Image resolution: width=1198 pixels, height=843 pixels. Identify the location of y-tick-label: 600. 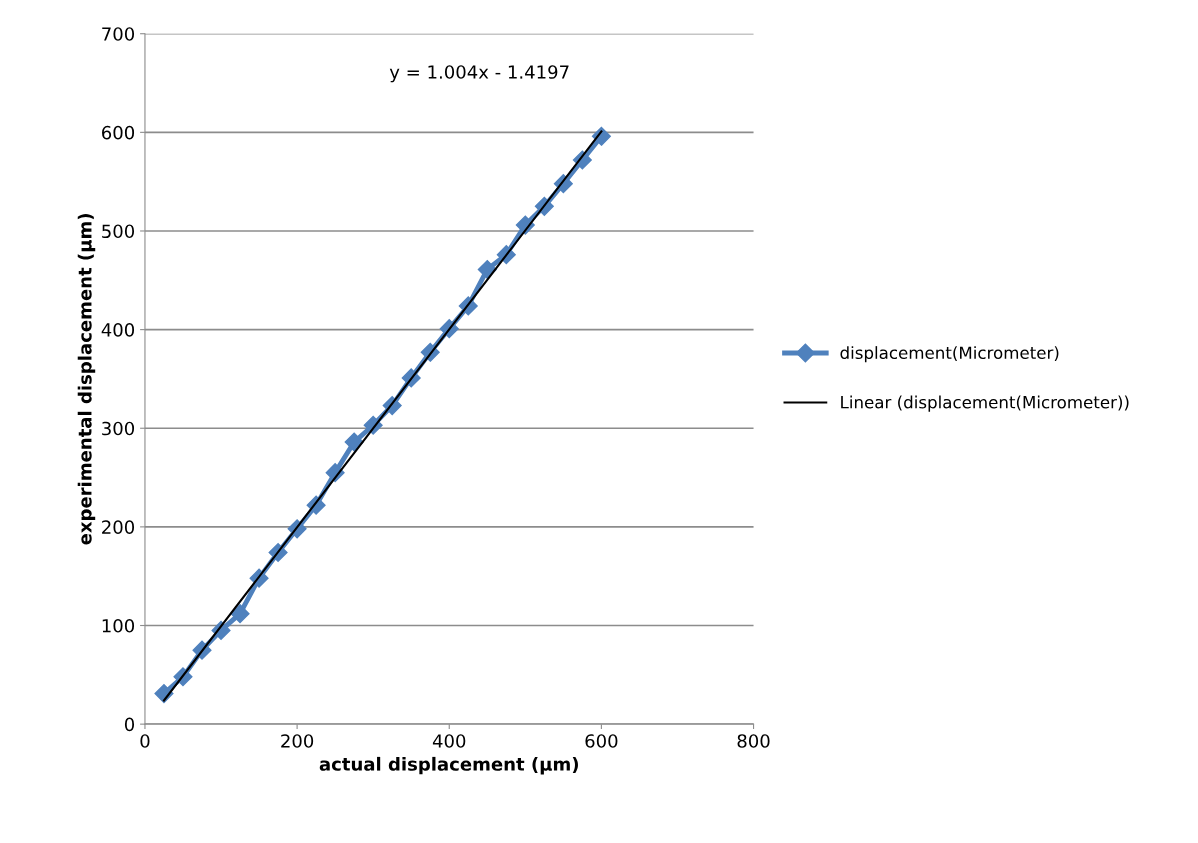
(118, 132).